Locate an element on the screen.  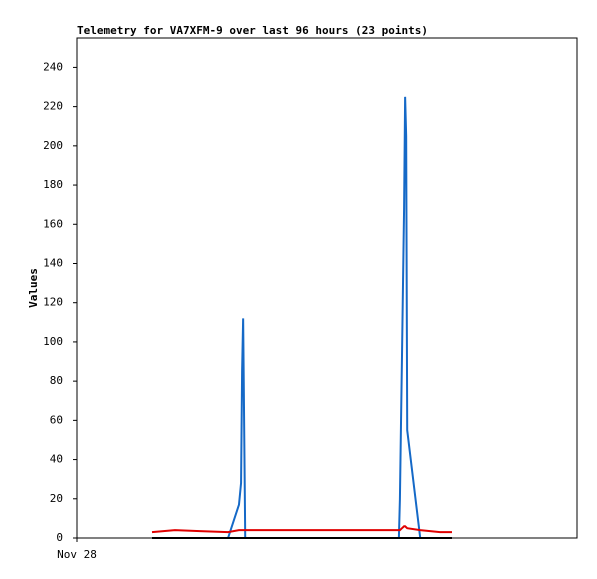
y-tick-label: 100 is located at coordinates (53, 341).